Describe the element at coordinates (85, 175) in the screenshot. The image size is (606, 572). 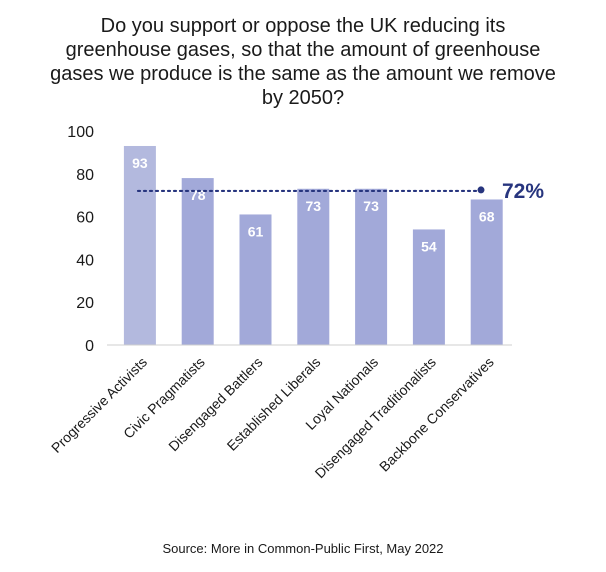
I see `y-tick-label: 80` at that location.